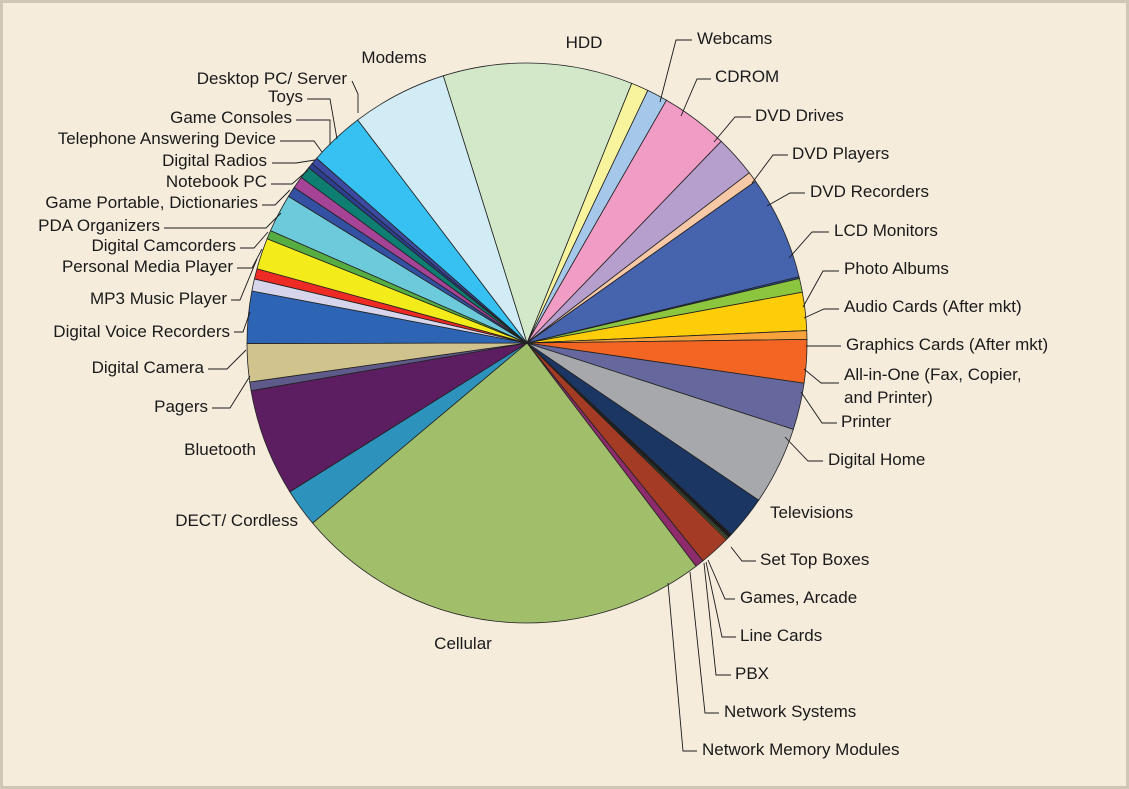 Image resolution: width=1129 pixels, height=789 pixels. Describe the element at coordinates (442, 209) in the screenshot. I see `slice-modems` at that location.